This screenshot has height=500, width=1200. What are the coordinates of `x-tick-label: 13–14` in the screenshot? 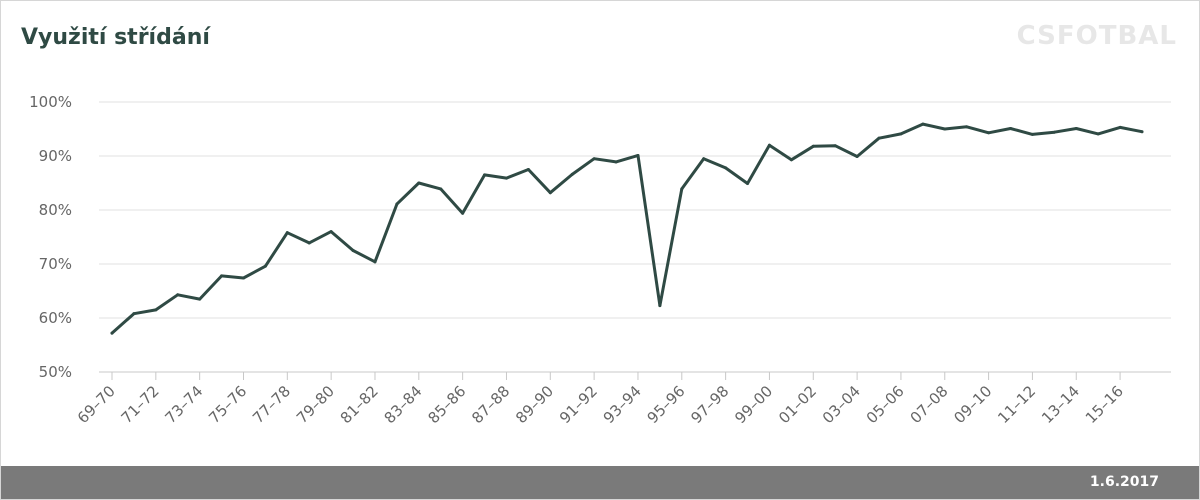 It's located at (1060, 404).